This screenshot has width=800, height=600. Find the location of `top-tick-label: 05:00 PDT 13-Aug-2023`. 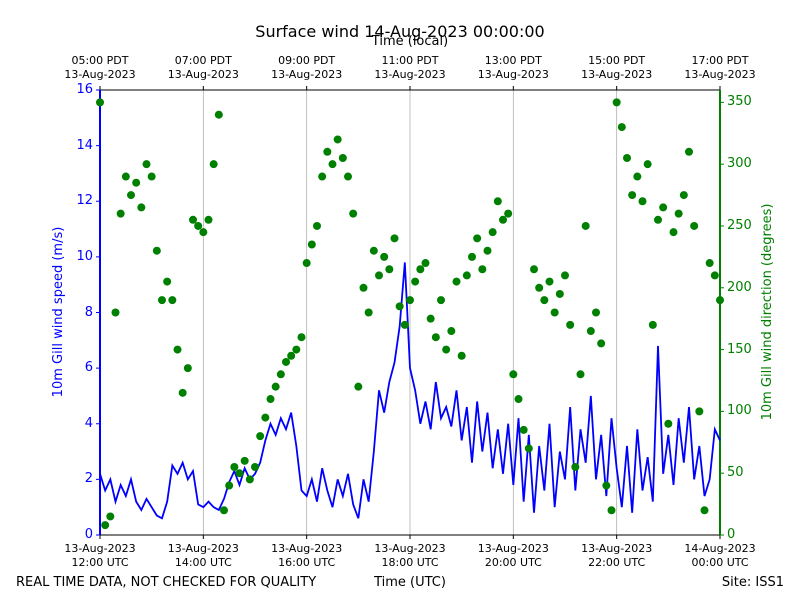

top-tick-label: 05:00 PDT 13-Aug-2023 is located at coordinates (100, 67).